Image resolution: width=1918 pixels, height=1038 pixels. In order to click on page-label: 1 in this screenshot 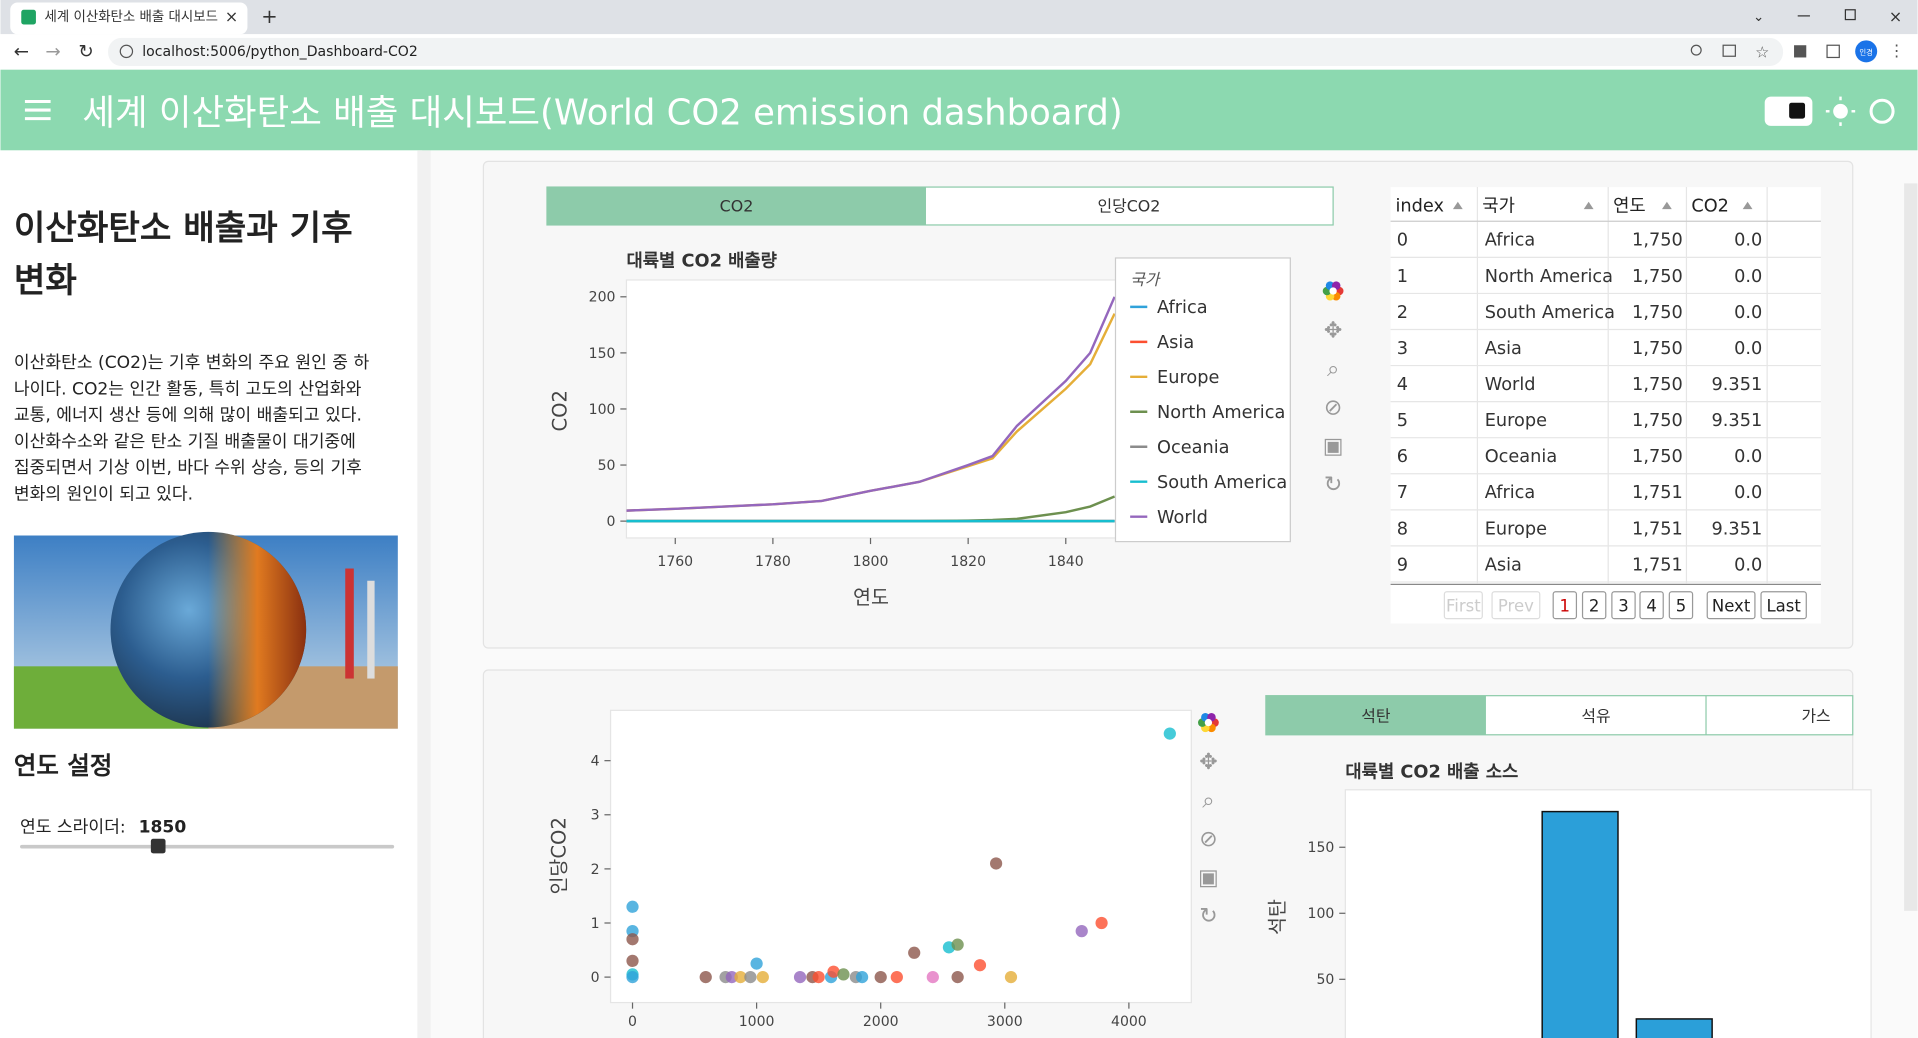, I will do `click(1565, 605)`.